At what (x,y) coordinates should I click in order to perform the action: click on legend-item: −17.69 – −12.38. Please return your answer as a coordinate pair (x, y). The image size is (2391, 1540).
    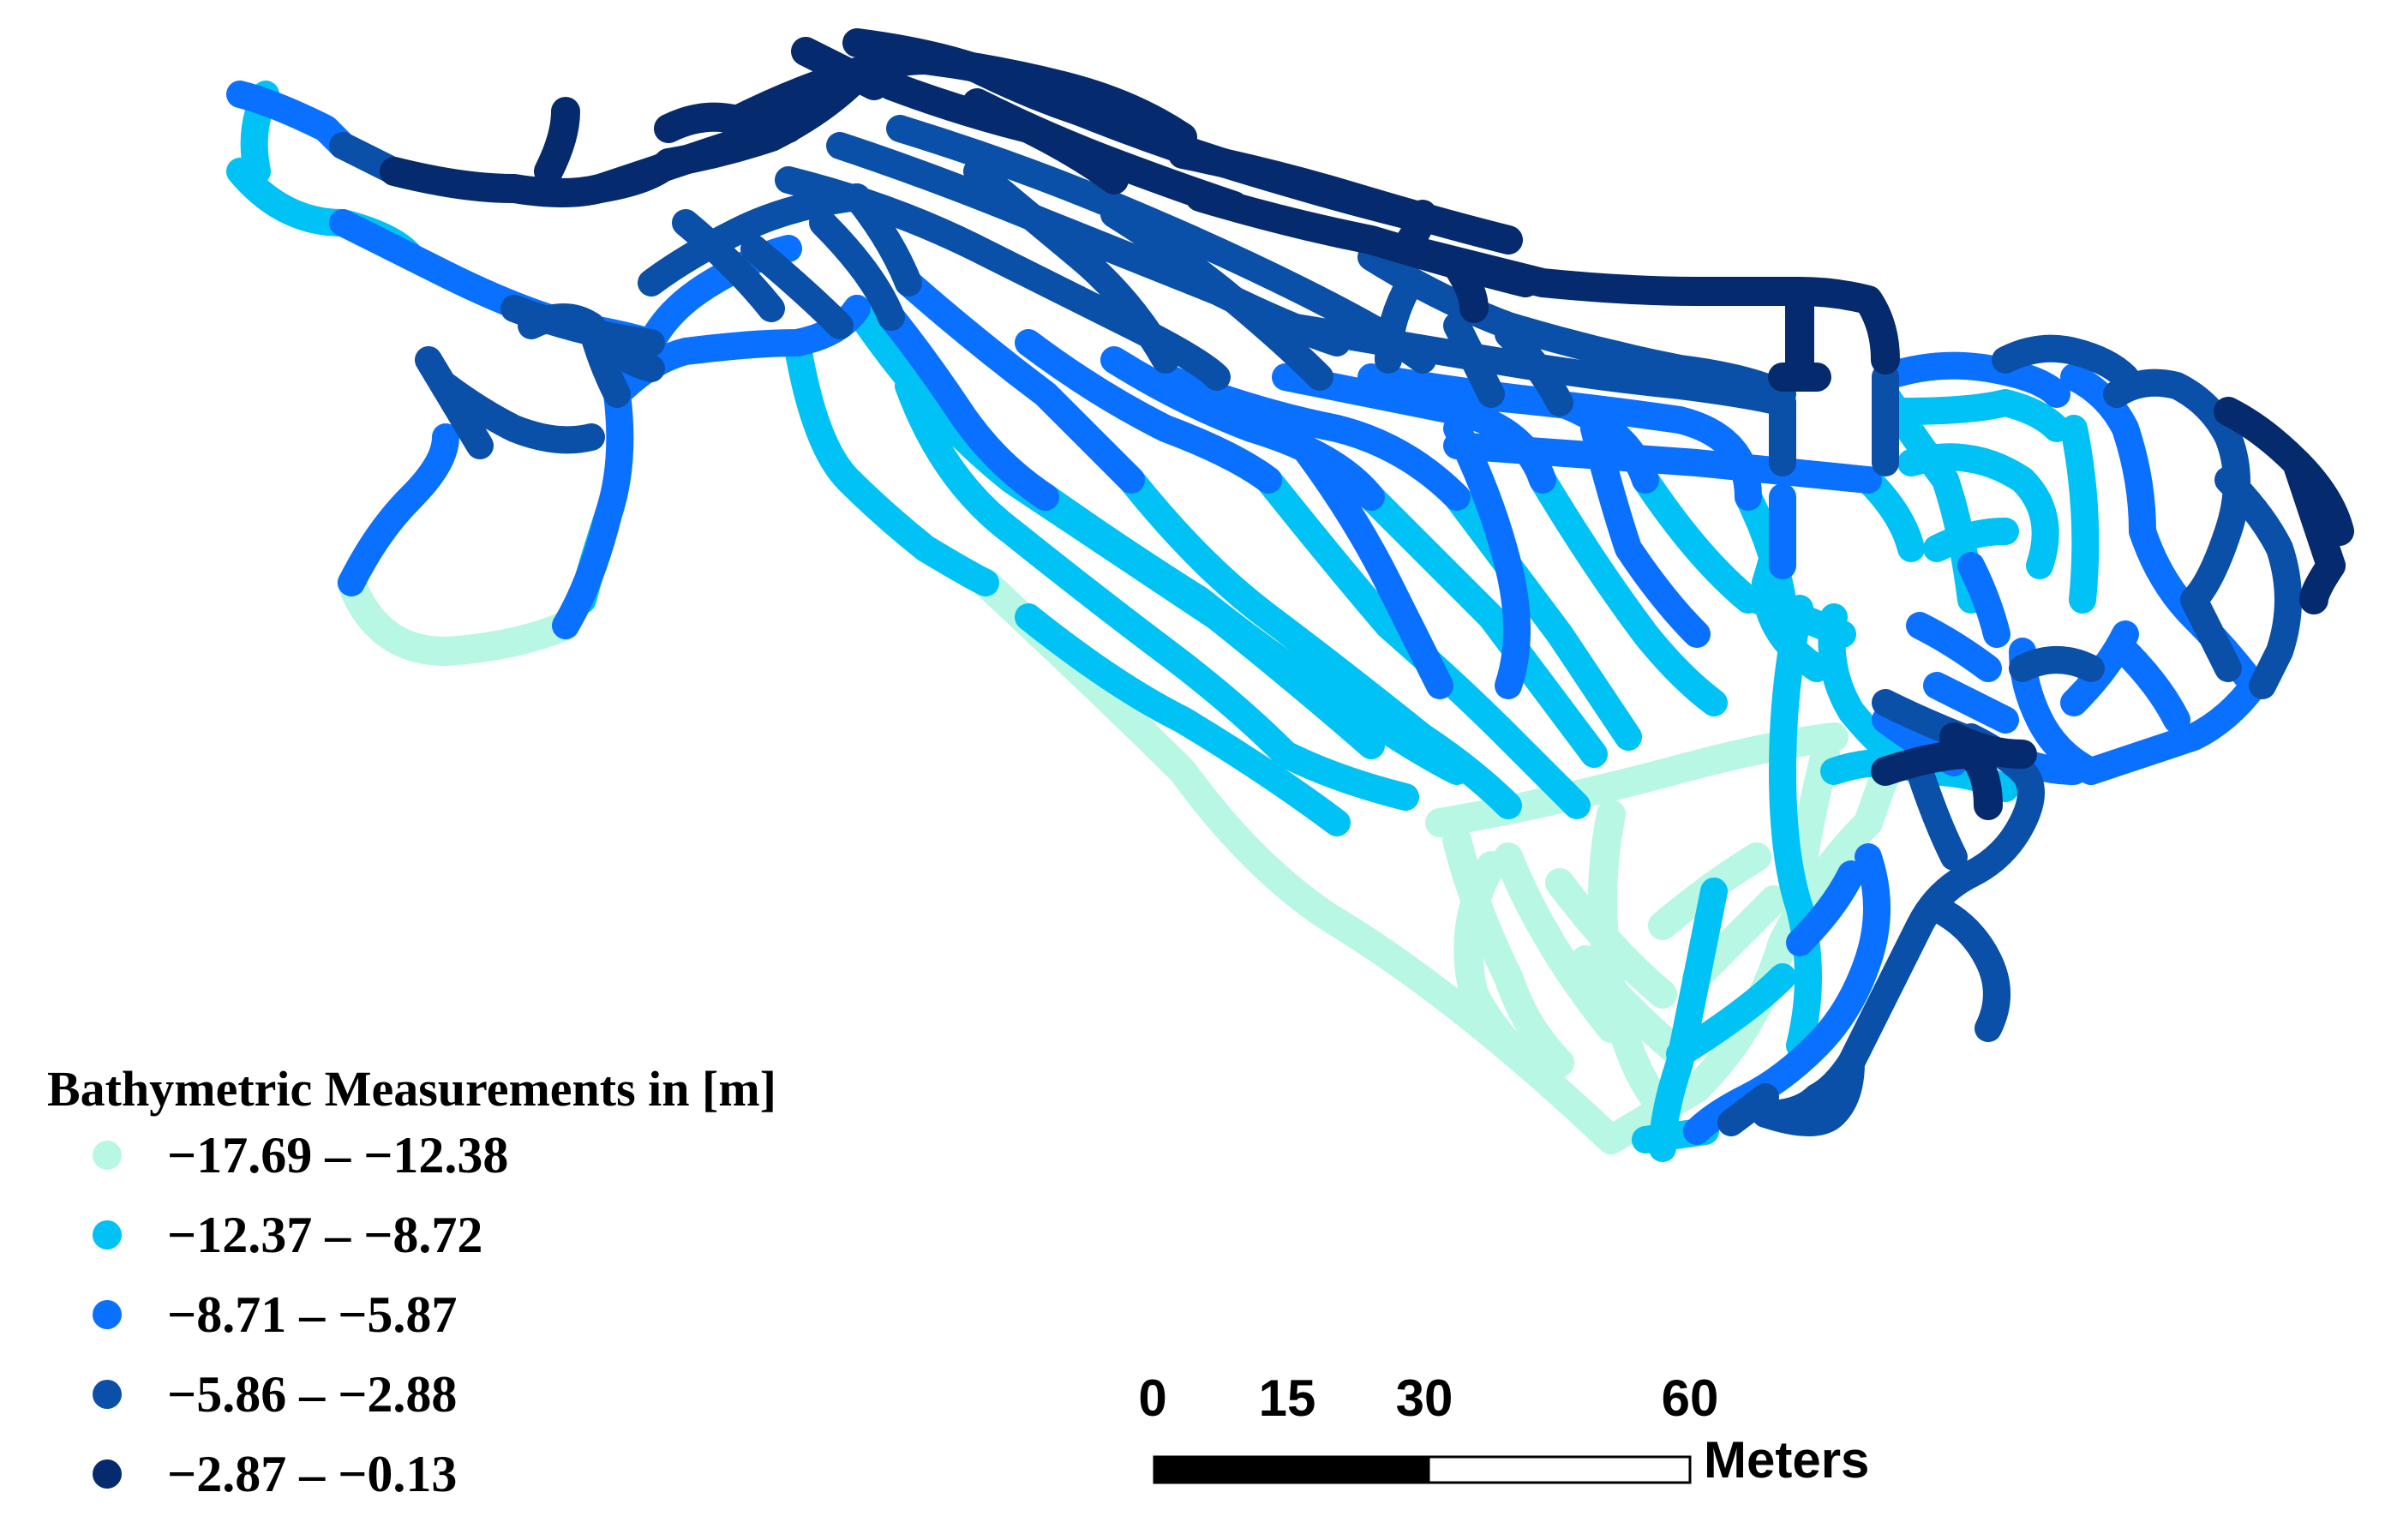
    Looking at the image, I should click on (300, 1155).